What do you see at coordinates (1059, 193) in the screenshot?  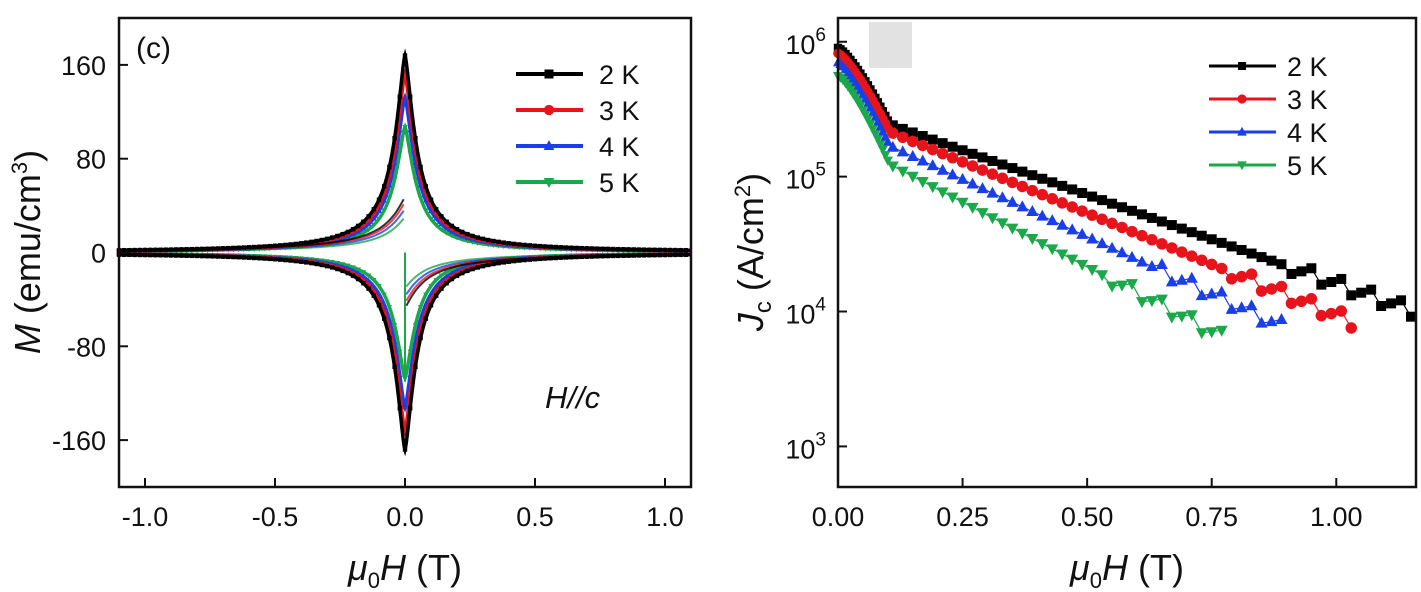 I see `series-line` at bounding box center [1059, 193].